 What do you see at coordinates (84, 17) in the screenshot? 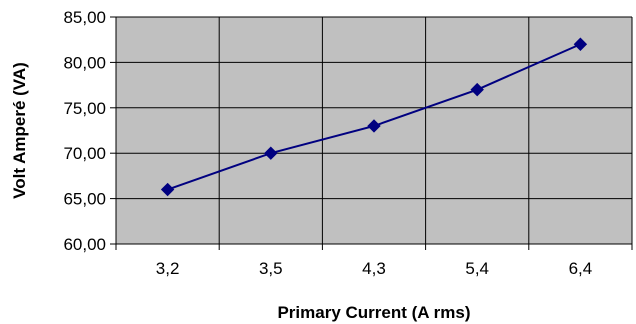
I see `y-tick-label: 85,00` at bounding box center [84, 17].